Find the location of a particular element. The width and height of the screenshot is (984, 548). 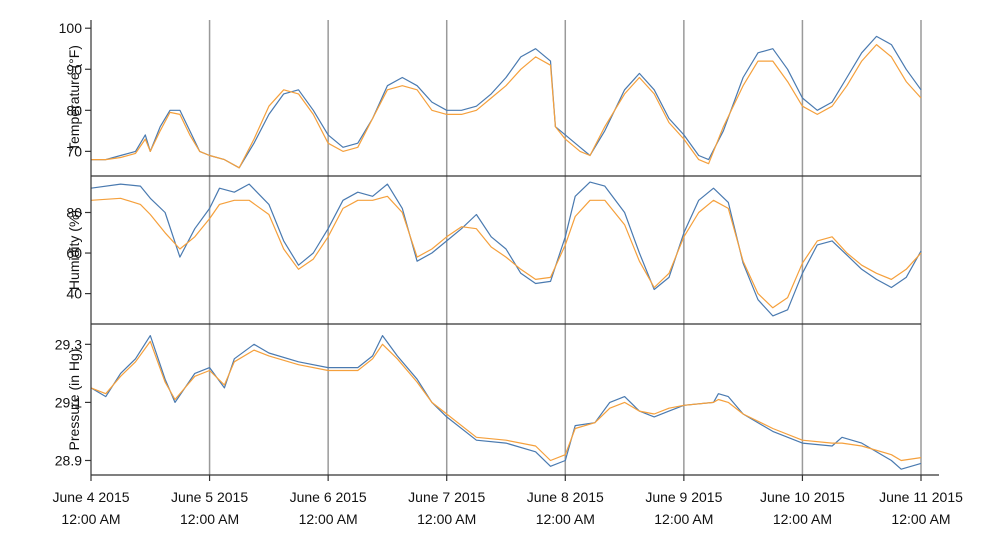

x-tick-label-date: June 8 2015 is located at coordinates (565, 497).